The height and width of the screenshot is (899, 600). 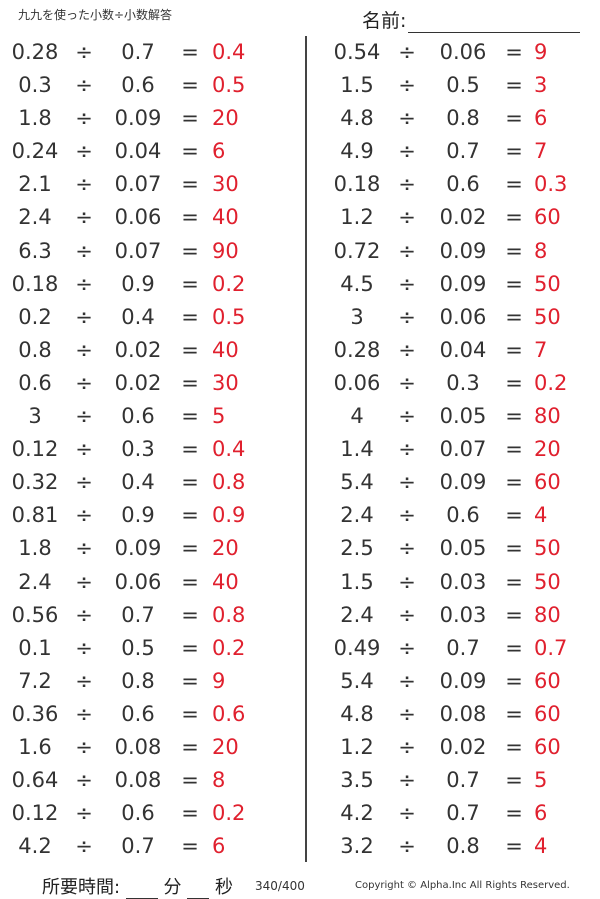 I want to click on name-field: 名前:, so click(x=471, y=19).